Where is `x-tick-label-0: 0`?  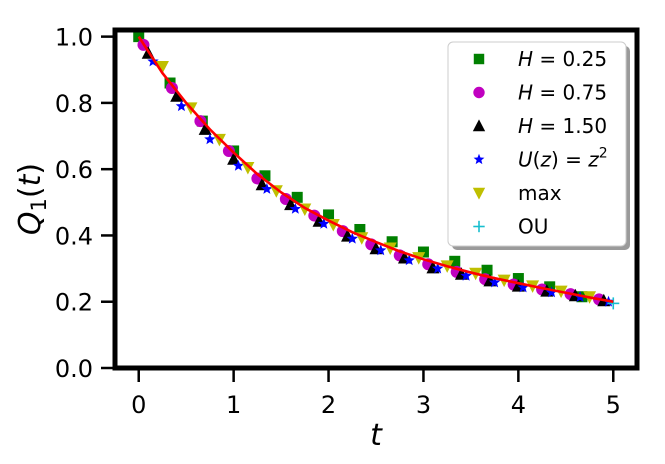 x-tick-label-0: 0 is located at coordinates (138, 405).